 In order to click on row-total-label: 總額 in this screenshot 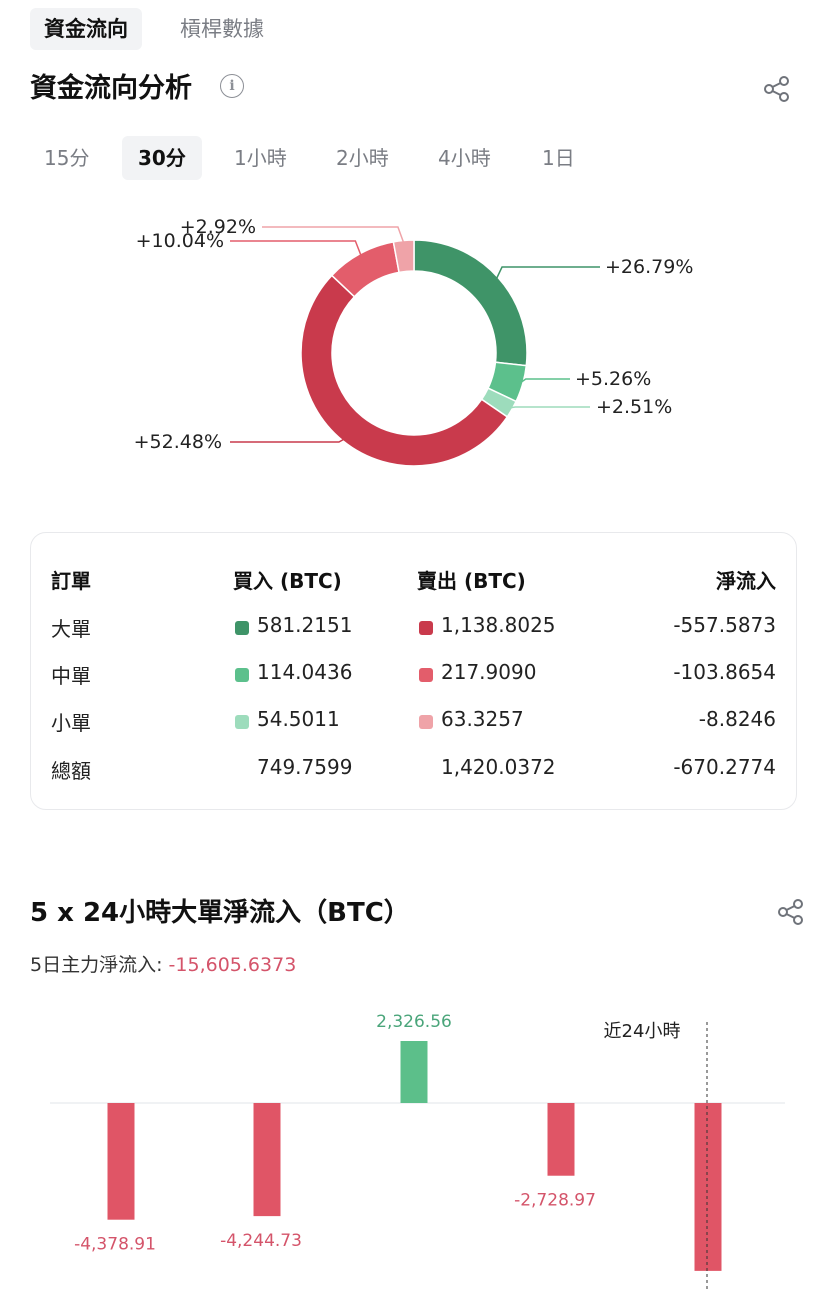, I will do `click(71, 771)`.